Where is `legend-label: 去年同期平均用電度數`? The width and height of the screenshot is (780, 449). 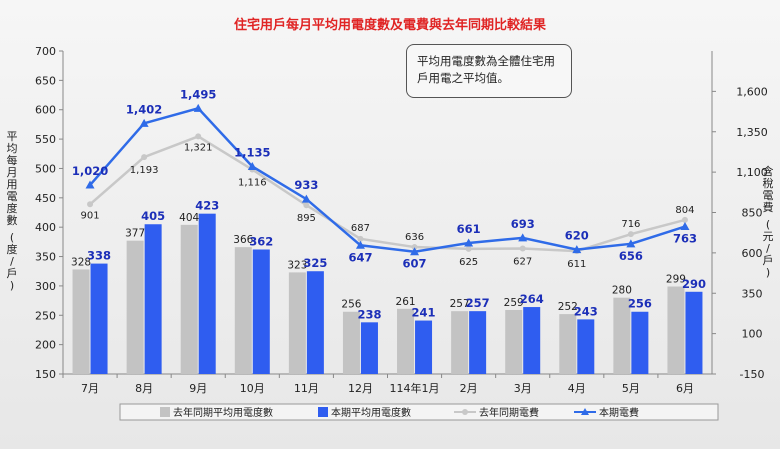 legend-label: 去年同期平均用電度數 is located at coordinates (223, 412).